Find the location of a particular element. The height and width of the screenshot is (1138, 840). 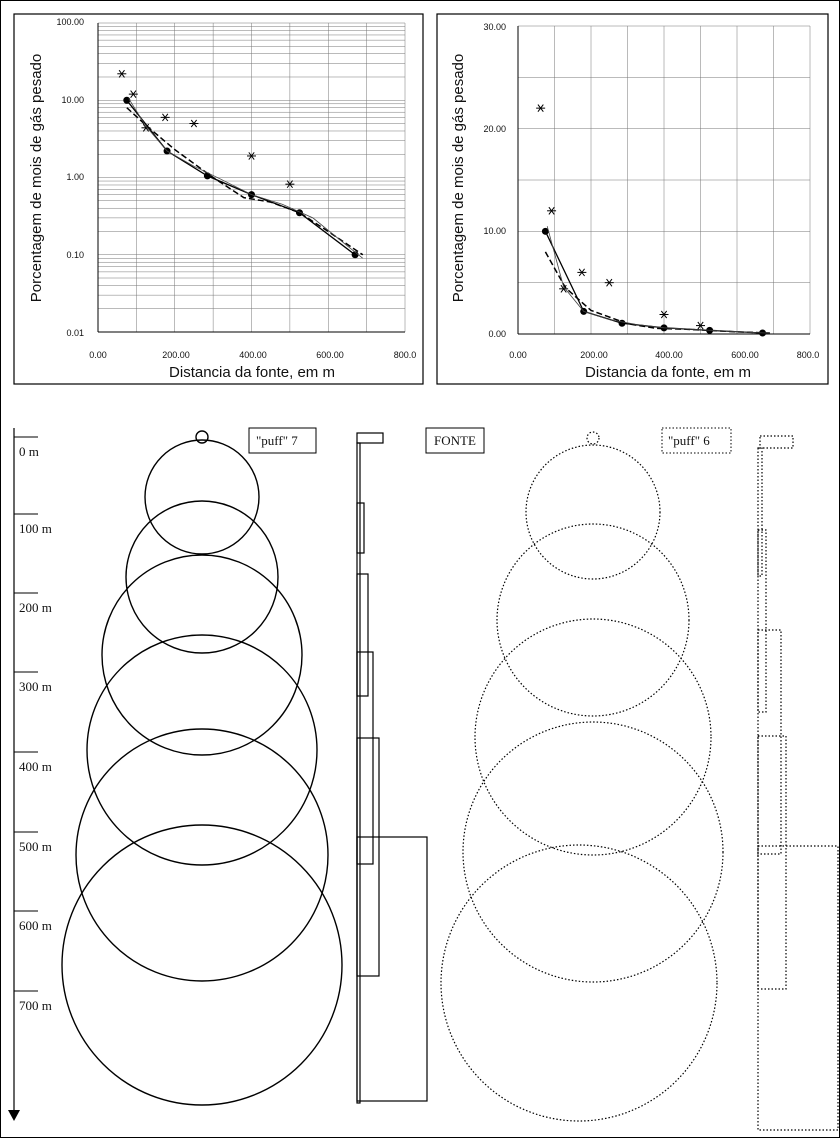

puff-7-label-box is located at coordinates (282, 440).